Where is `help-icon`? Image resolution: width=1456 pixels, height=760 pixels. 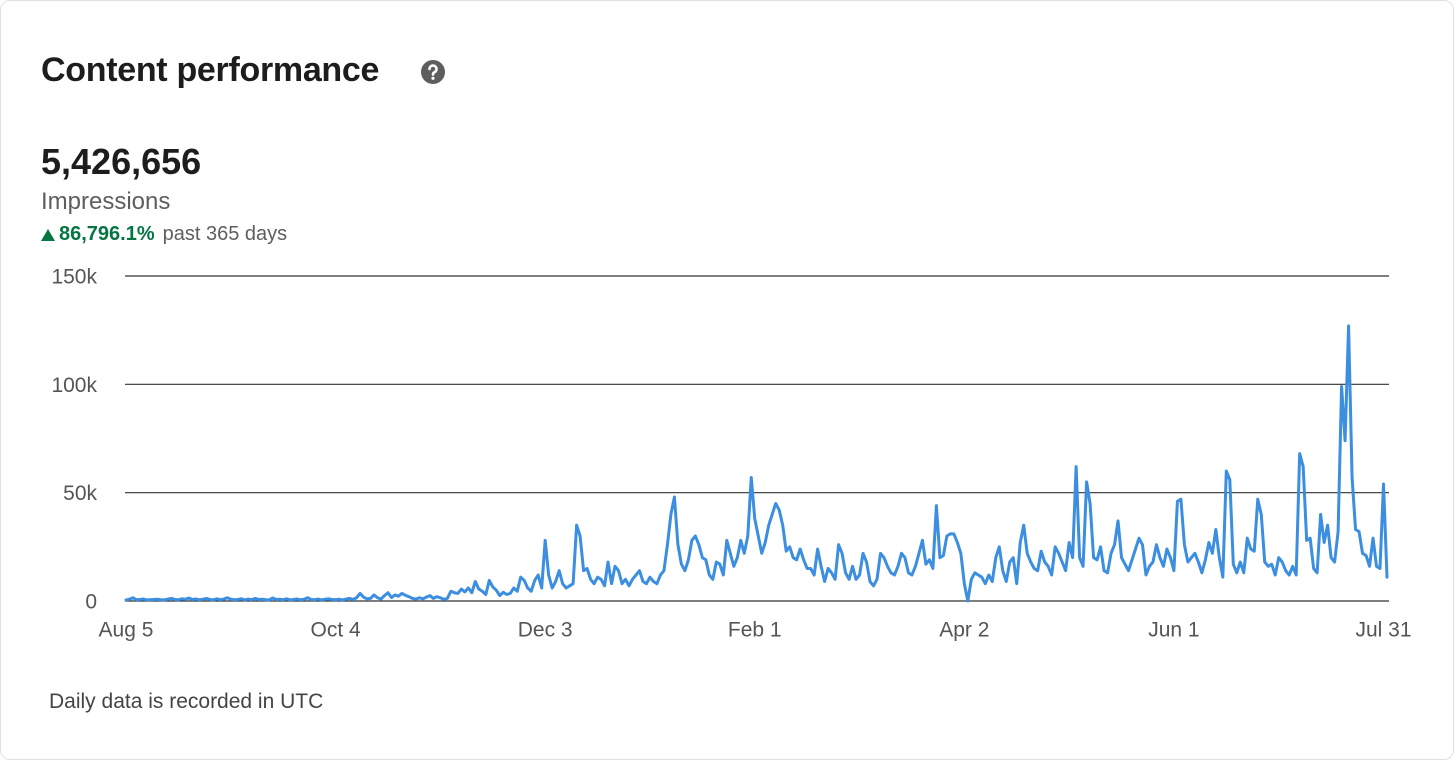
help-icon is located at coordinates (433, 72).